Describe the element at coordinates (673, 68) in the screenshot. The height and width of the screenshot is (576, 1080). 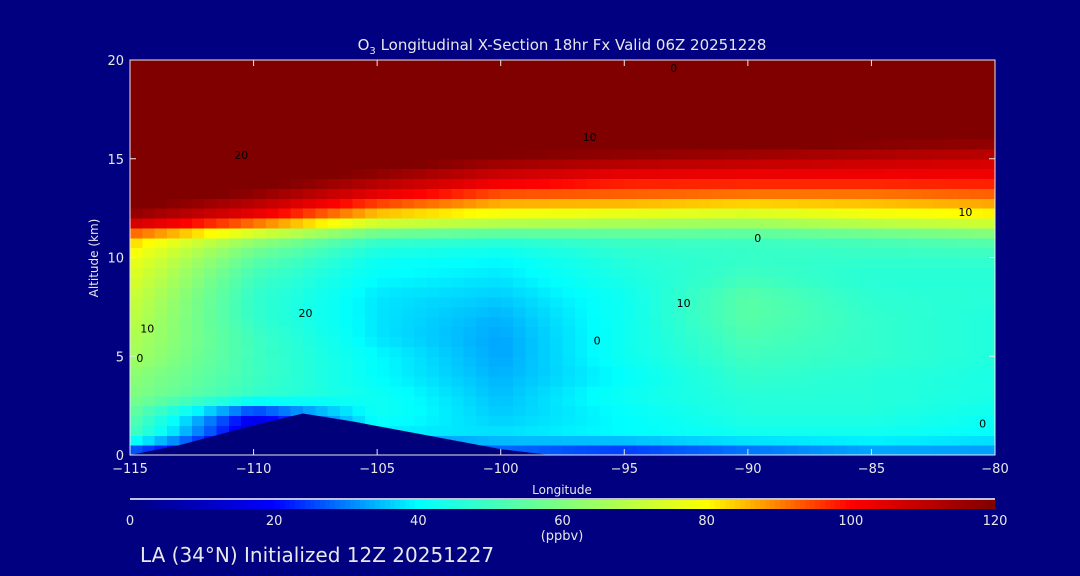
I see `contour-label: 0` at that location.